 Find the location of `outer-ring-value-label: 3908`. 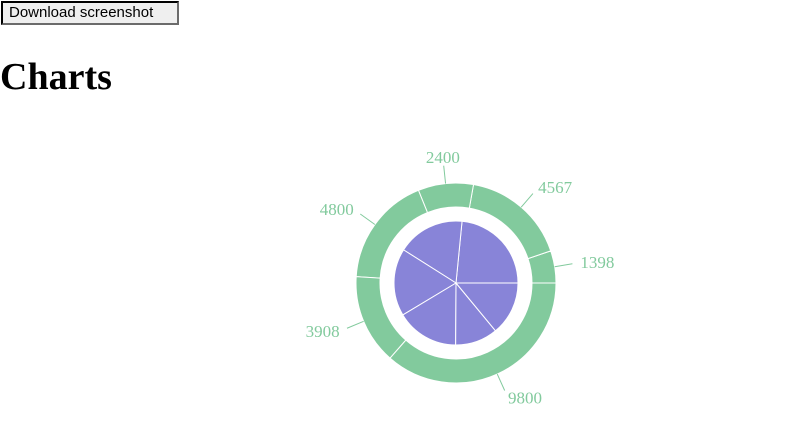

outer-ring-value-label: 3908 is located at coordinates (323, 331).